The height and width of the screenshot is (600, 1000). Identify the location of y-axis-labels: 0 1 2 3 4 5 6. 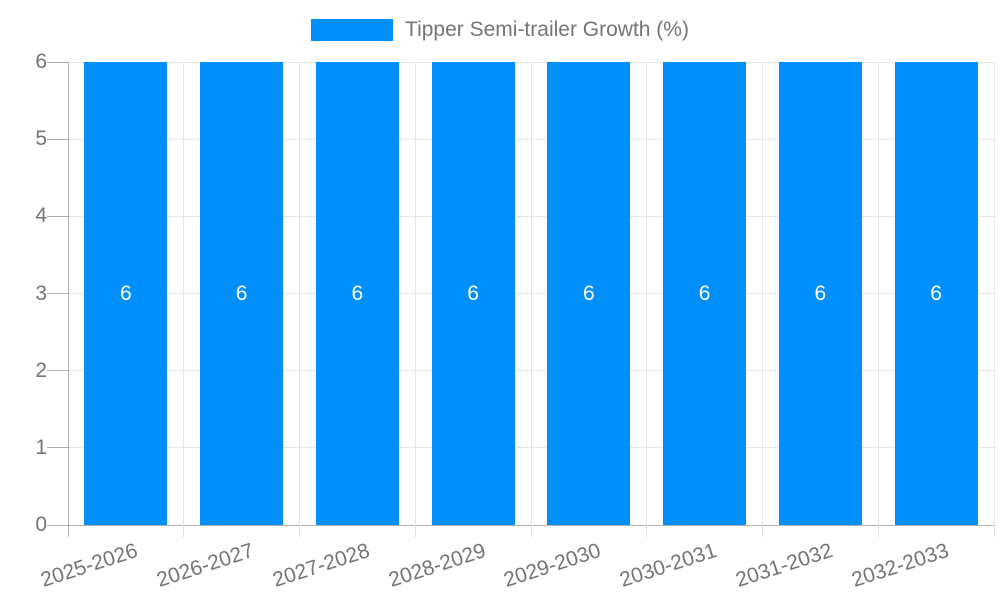
(23, 293).